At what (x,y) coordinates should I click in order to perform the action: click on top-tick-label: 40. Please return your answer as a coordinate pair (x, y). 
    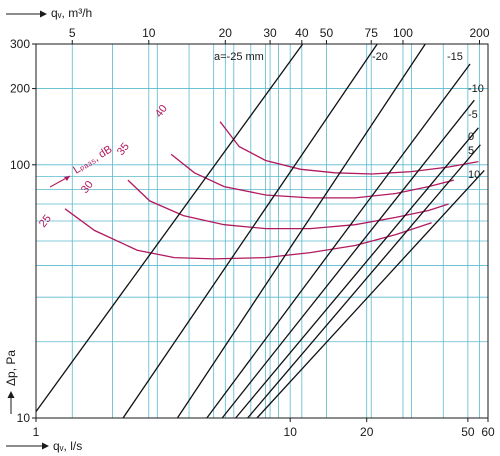
    Looking at the image, I should click on (302, 33).